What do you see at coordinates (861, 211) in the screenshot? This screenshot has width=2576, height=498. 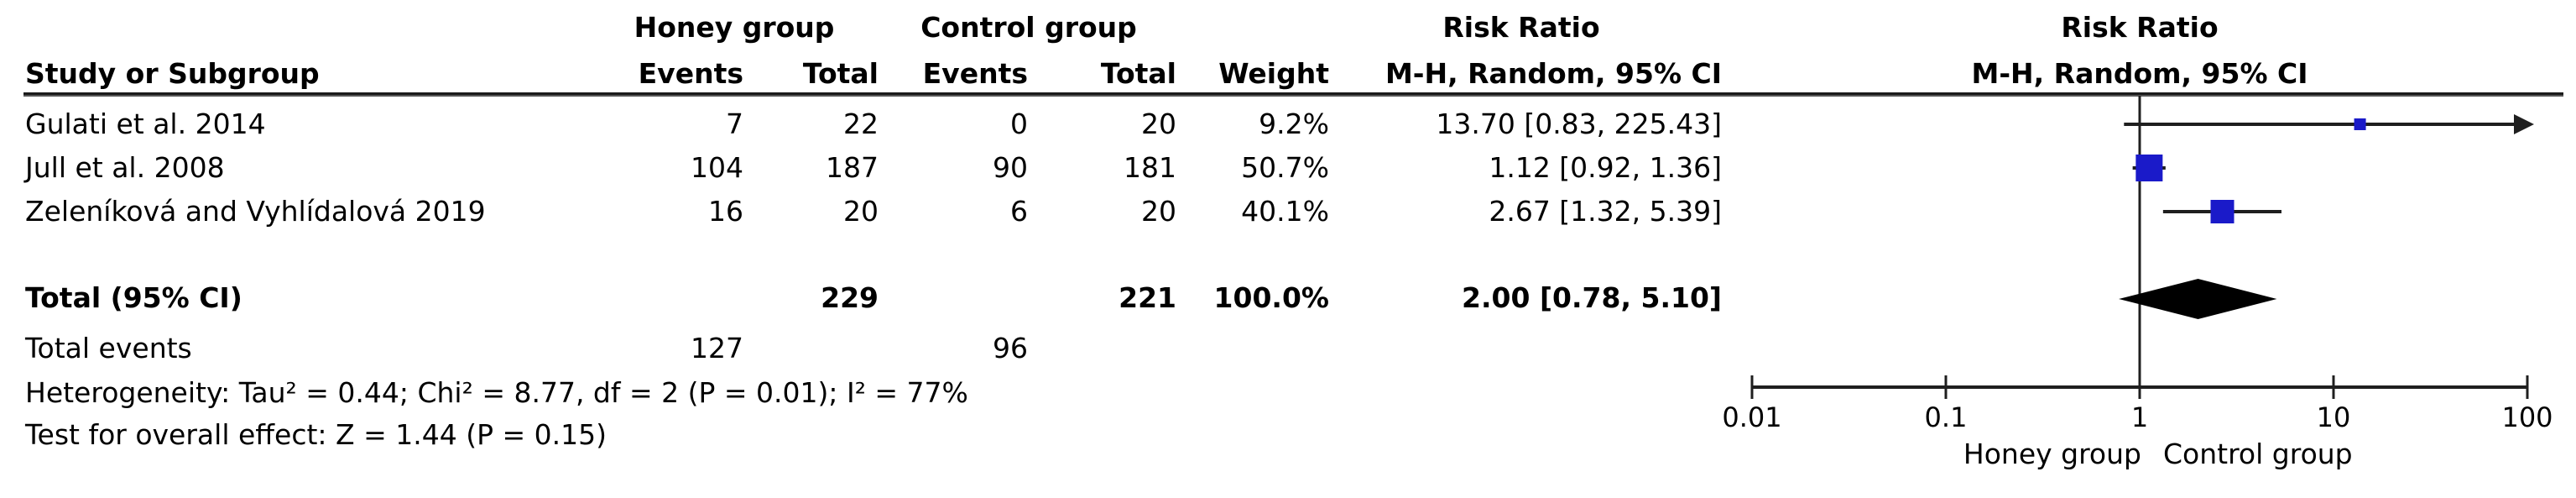 I see `honey-total-cell: 20` at bounding box center [861, 211].